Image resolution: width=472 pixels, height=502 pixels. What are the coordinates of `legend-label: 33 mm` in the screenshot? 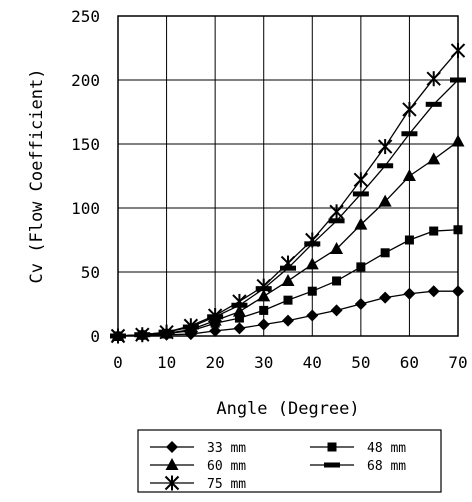 It's located at (226, 448).